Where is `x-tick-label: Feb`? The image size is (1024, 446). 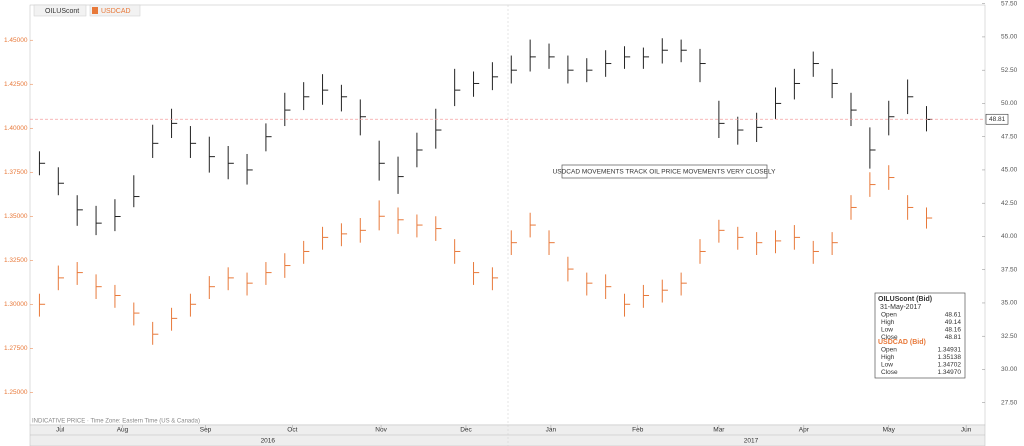
x-tick-label: Feb is located at coordinates (638, 430).